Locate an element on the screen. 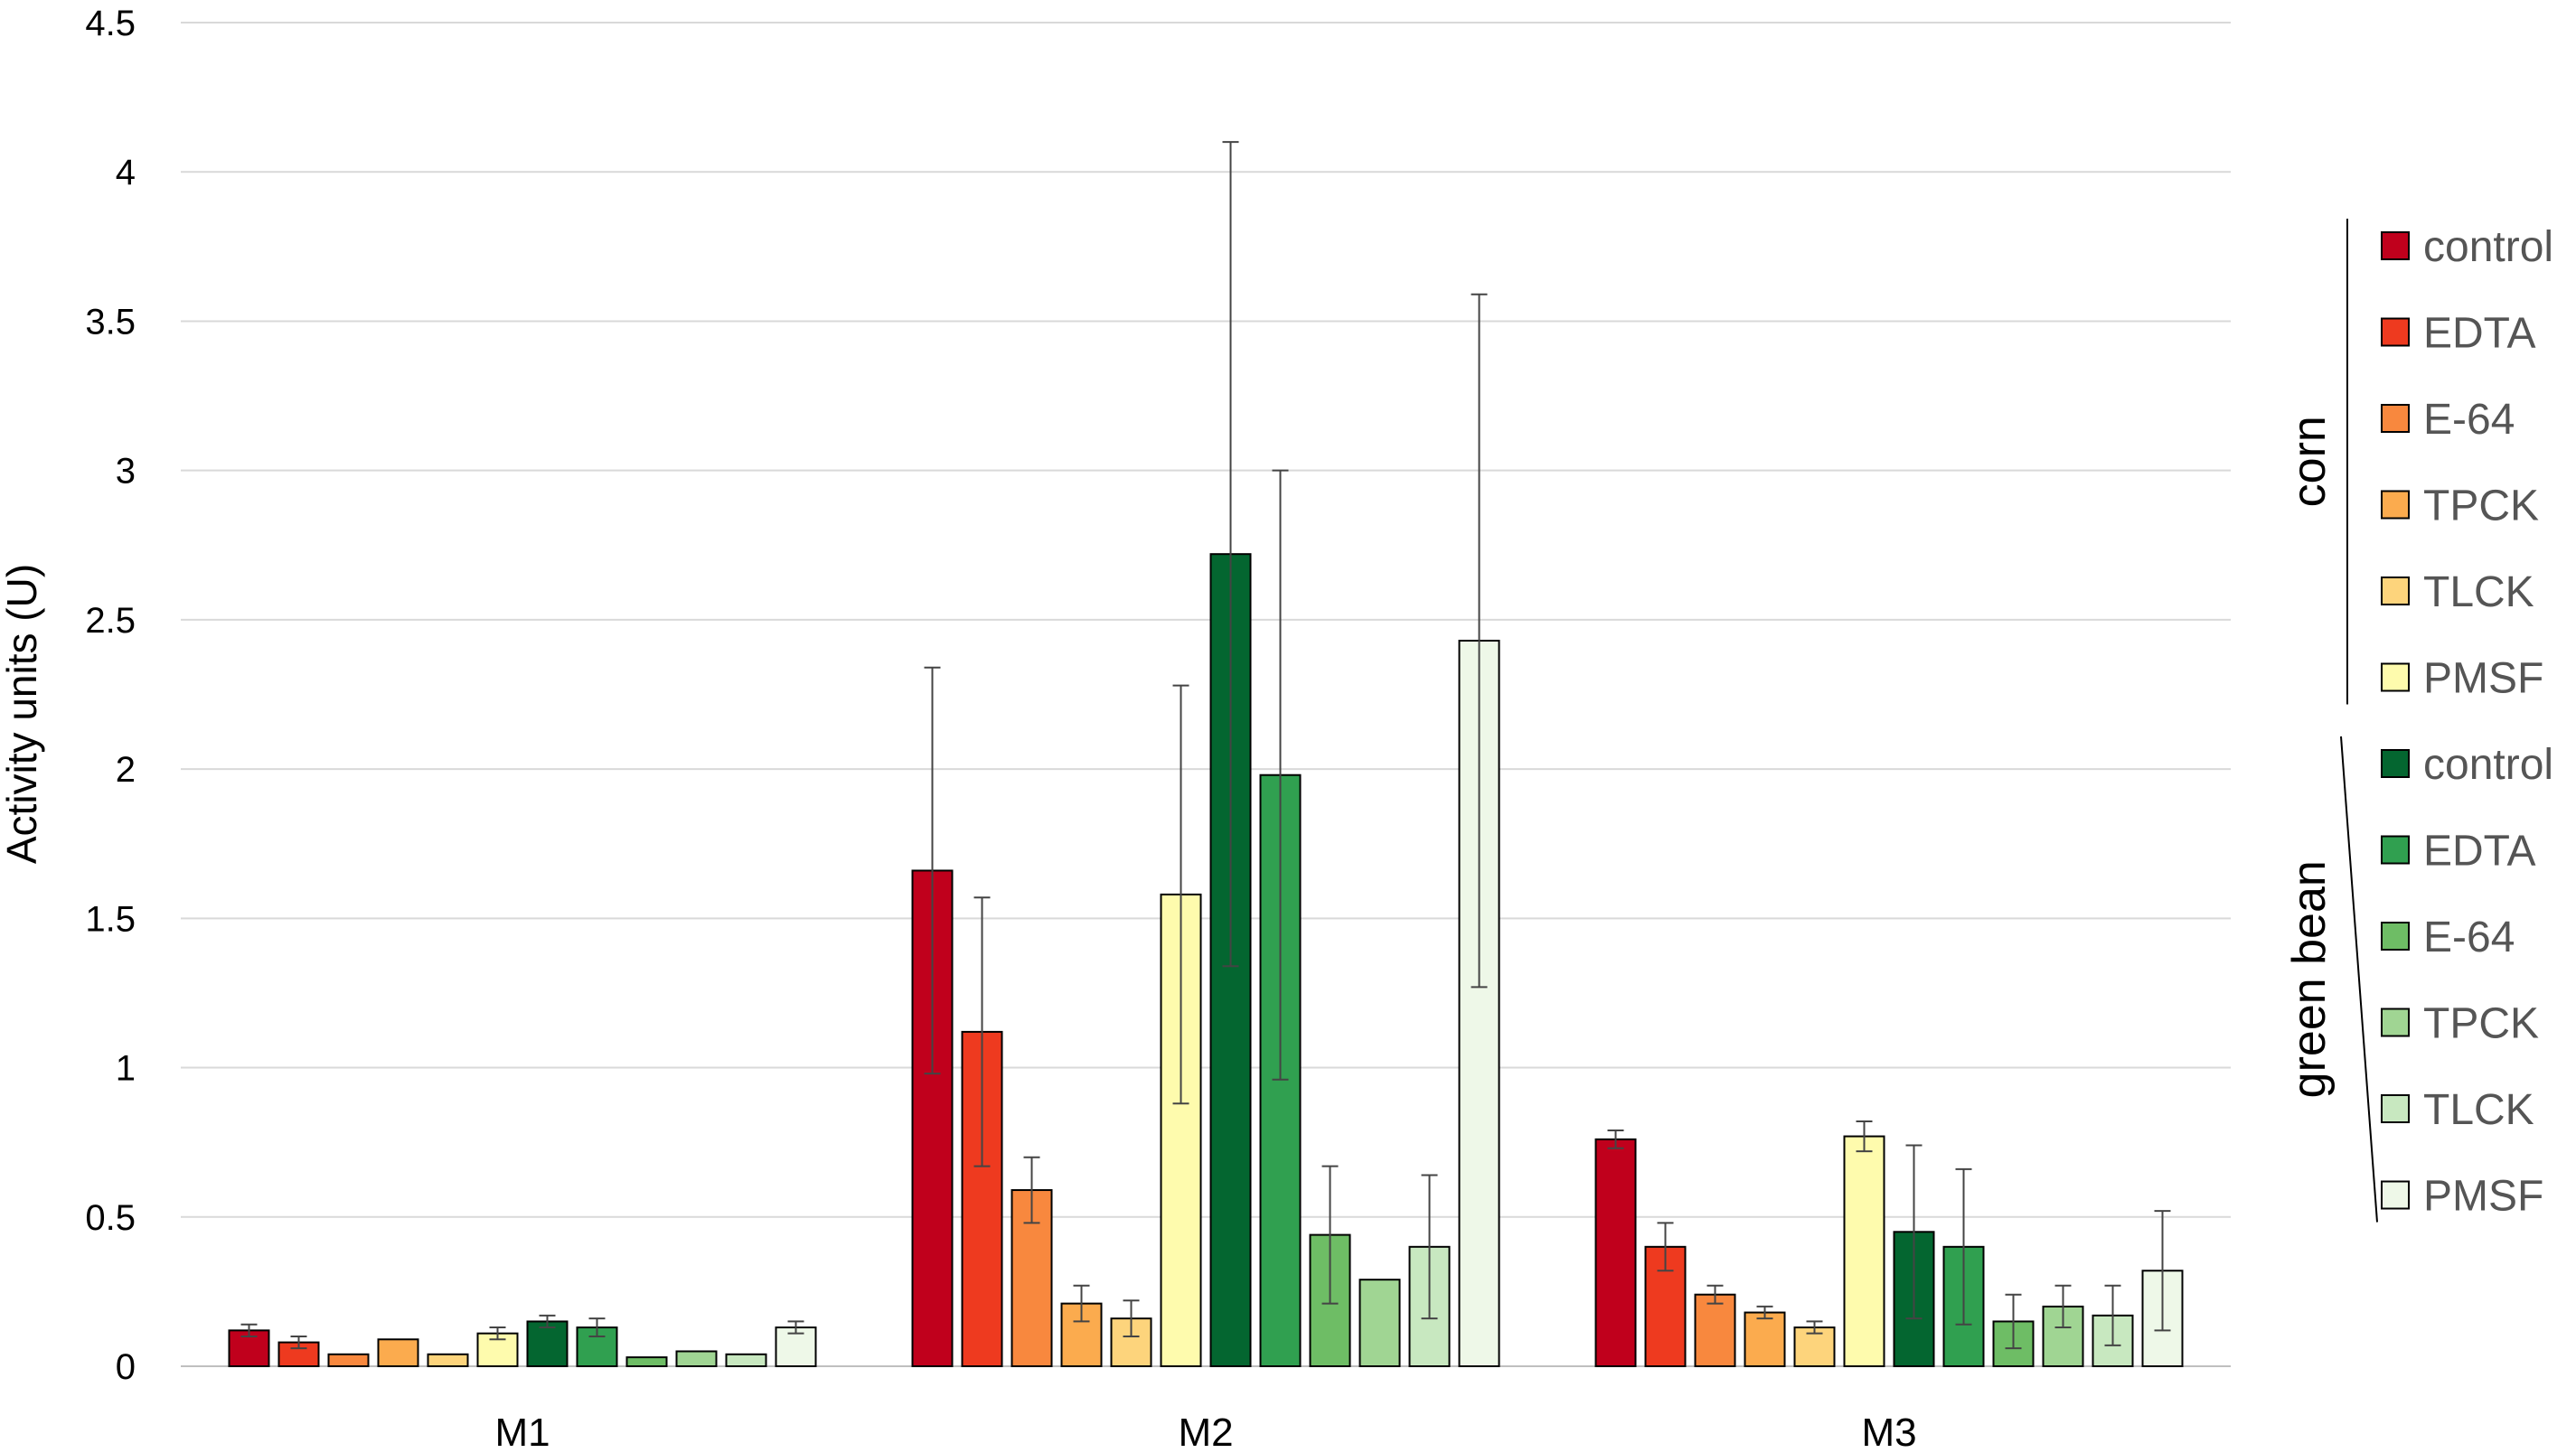  legend-item: TPCK is located at coordinates (2460, 506).